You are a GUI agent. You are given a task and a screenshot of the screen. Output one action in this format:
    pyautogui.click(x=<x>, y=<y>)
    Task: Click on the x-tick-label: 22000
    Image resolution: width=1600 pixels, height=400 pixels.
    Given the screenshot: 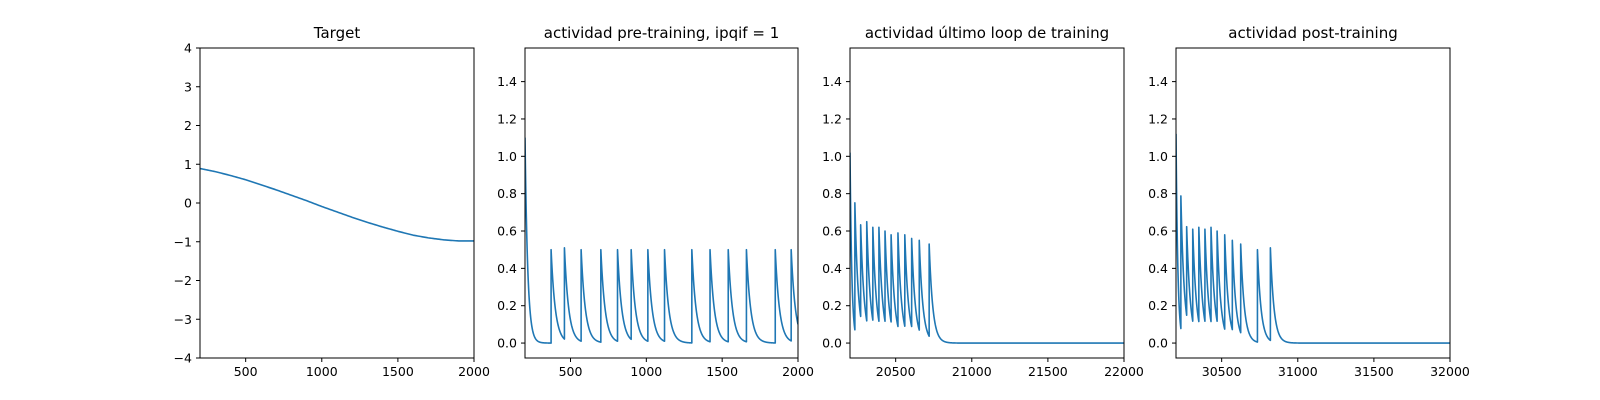 What is the action you would take?
    pyautogui.click(x=1124, y=371)
    